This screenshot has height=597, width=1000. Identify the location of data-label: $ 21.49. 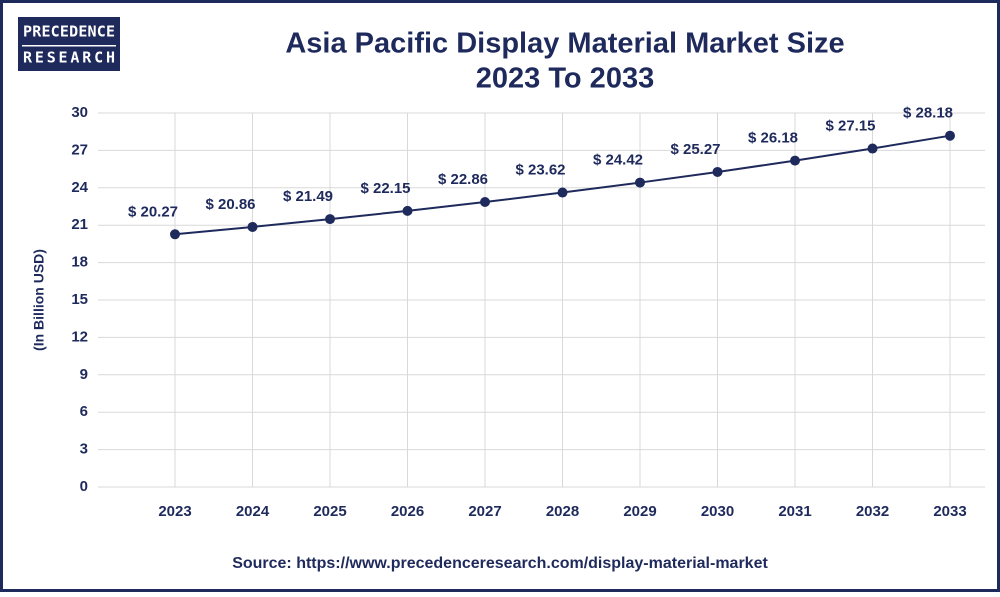
(308, 196).